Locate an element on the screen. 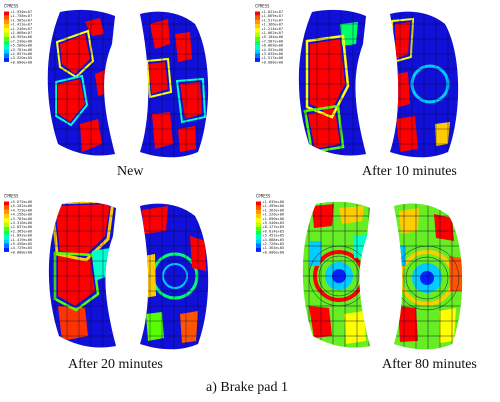 Image resolution: width=500 pixels, height=402 pixels. legend-value: +4.256e+06 is located at coordinates (22, 215).